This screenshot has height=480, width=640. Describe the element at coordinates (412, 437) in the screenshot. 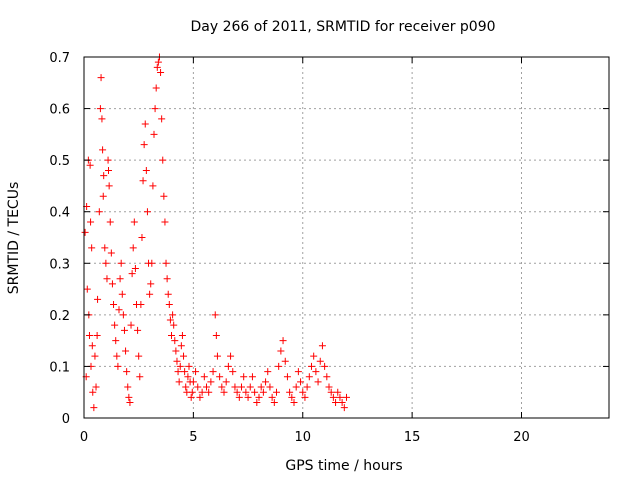

I see `x-tick-label: 15` at that location.